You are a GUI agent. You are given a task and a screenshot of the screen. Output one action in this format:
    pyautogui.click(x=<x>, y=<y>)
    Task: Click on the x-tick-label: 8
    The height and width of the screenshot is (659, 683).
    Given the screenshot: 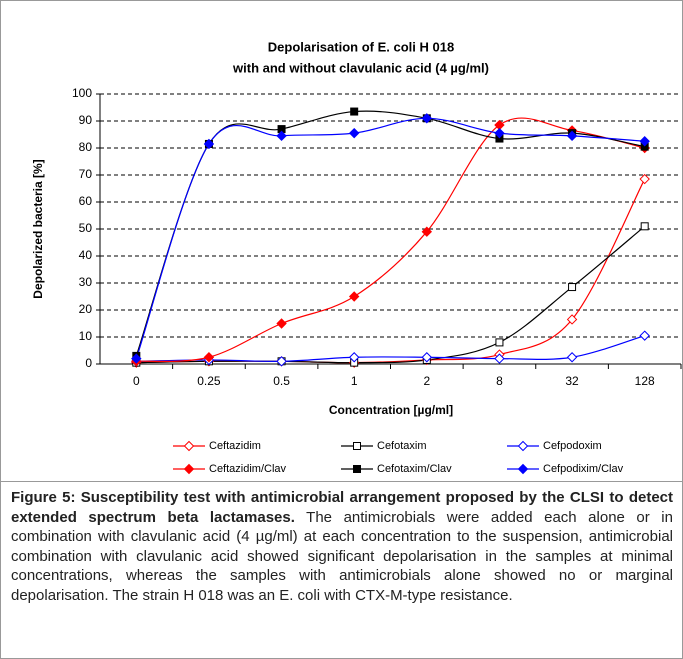 What is the action you would take?
    pyautogui.click(x=499, y=381)
    